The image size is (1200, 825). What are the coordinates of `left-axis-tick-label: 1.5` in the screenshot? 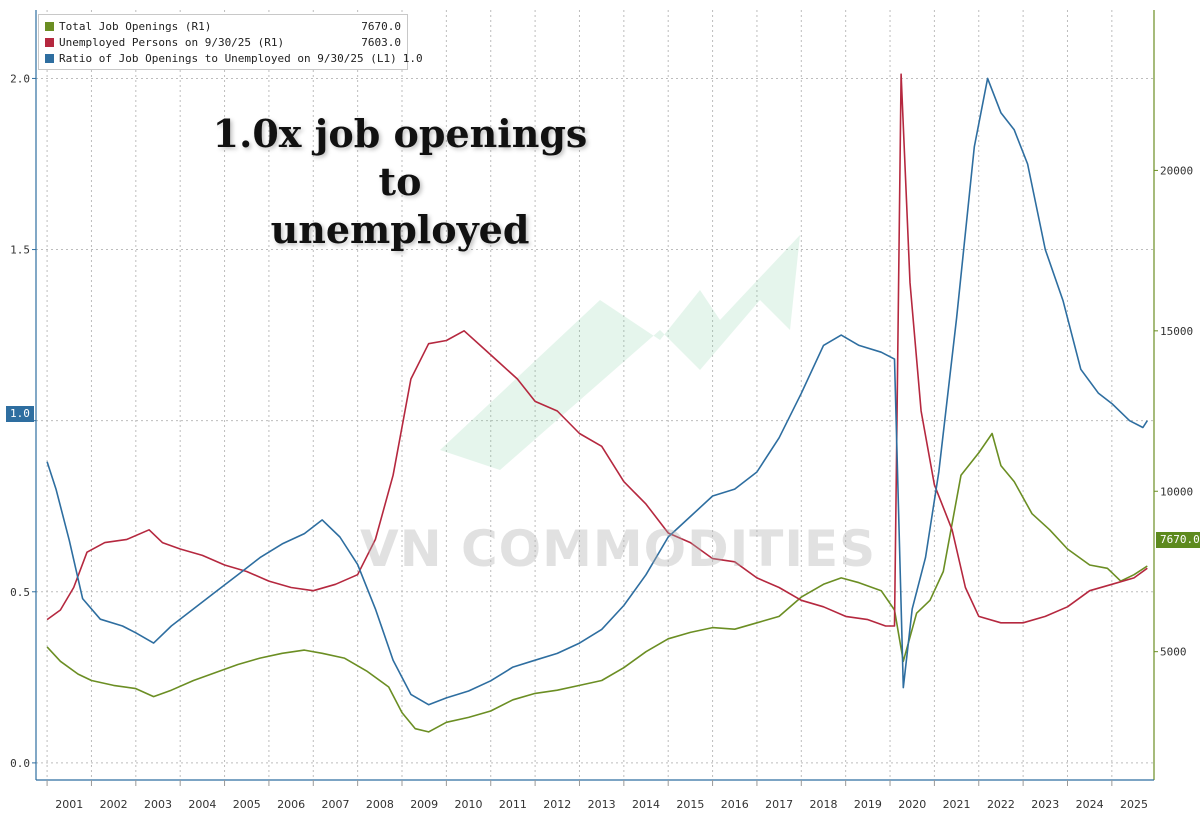 It's located at (20, 250).